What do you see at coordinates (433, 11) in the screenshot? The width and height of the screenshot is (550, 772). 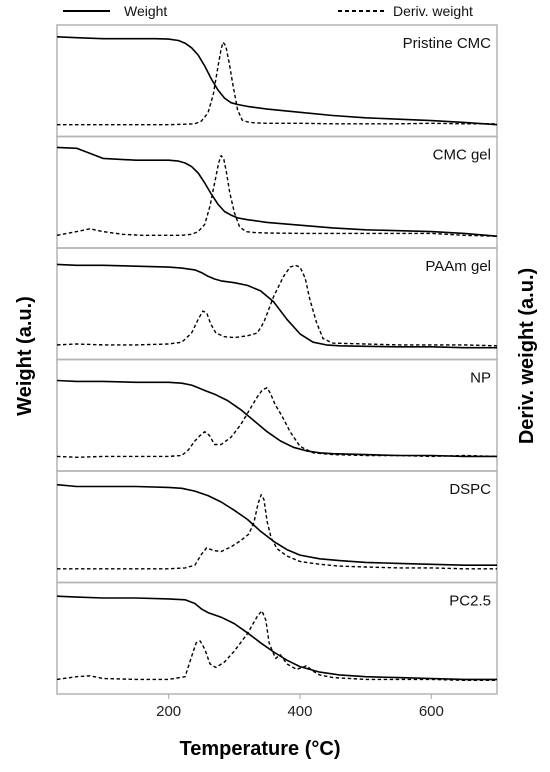 I see `legend-deriv-label: Deriv. weight` at bounding box center [433, 11].